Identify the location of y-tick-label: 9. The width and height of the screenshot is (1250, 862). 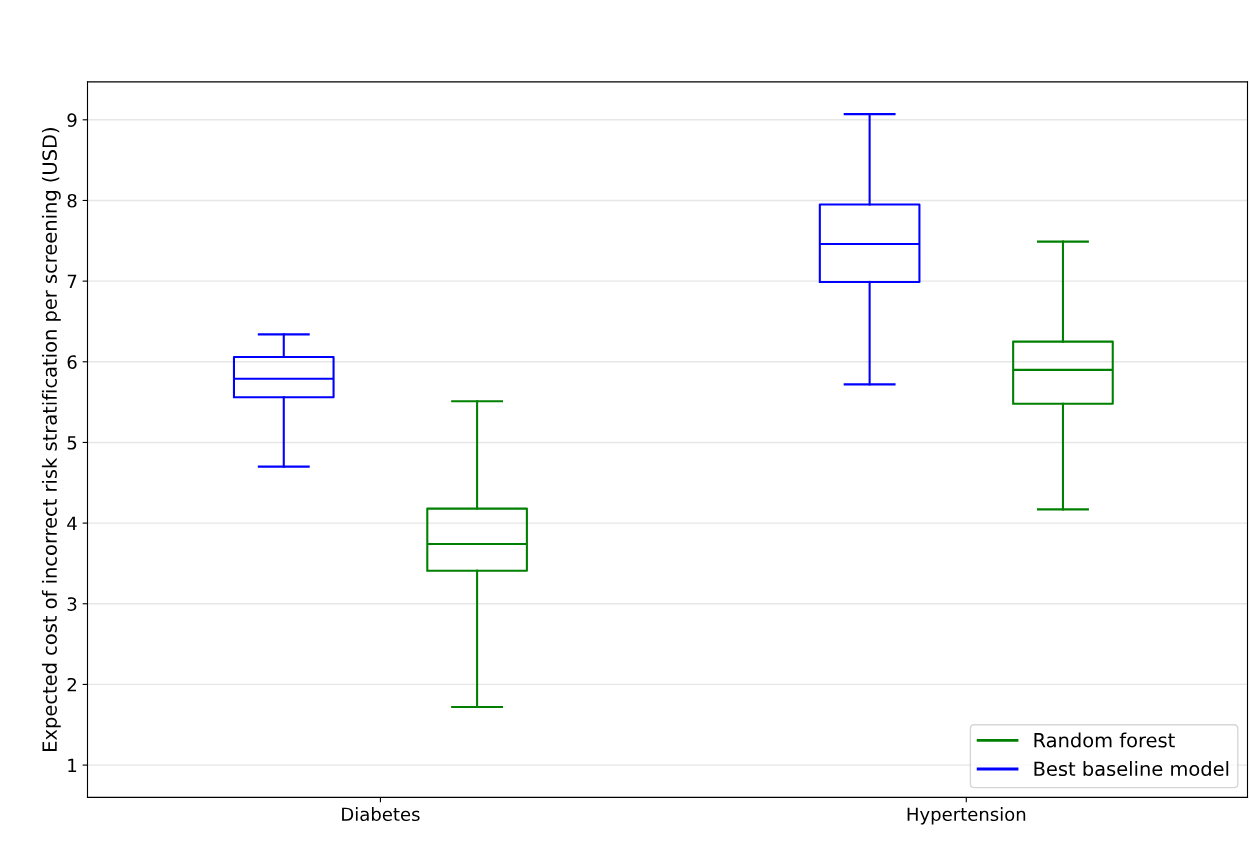
(72, 120).